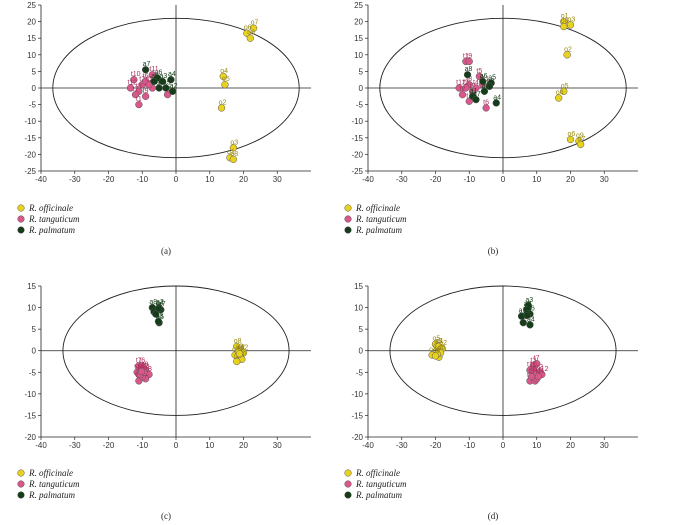 The height and width of the screenshot is (525, 675). What do you see at coordinates (31, 5) in the screenshot?
I see `y-tick-label: 25` at bounding box center [31, 5].